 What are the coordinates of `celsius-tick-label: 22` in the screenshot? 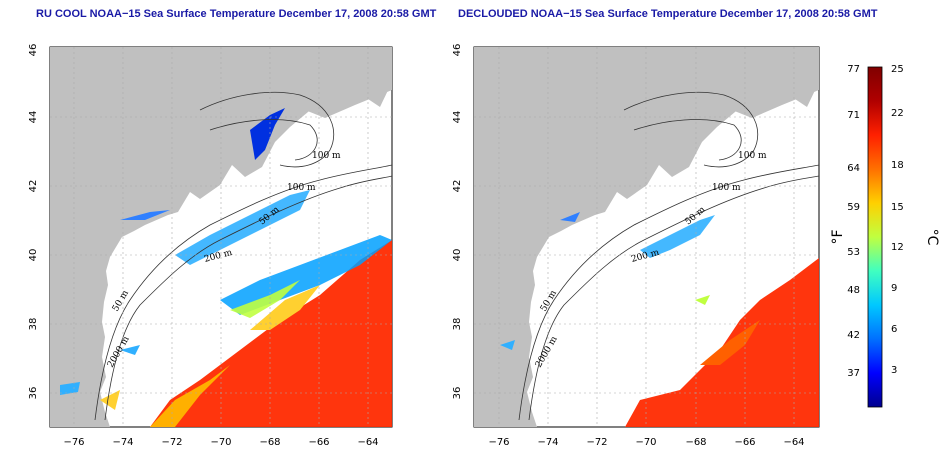 It's located at (897, 113).